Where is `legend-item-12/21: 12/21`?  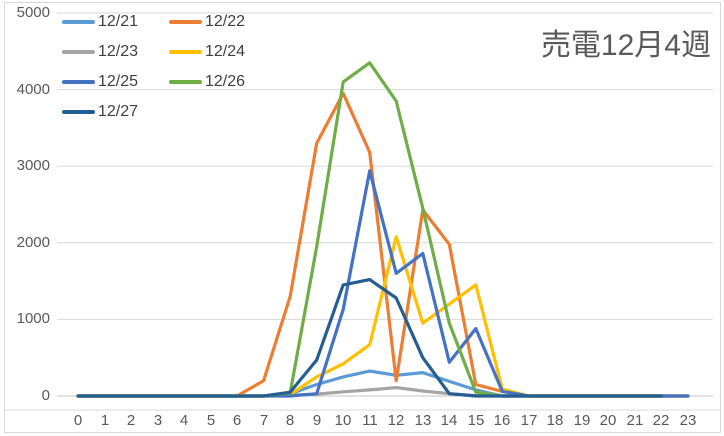 legend-item-12/21: 12/21 is located at coordinates (115, 22).